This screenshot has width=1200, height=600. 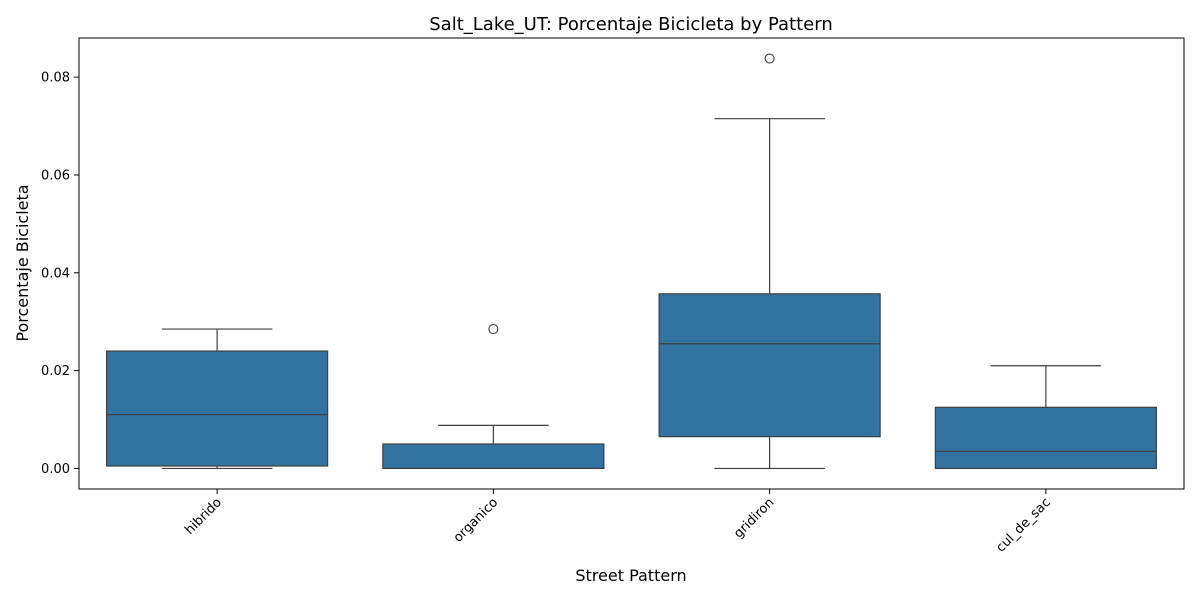 I want to click on y-tick-label: 0.00, so click(x=55, y=469).